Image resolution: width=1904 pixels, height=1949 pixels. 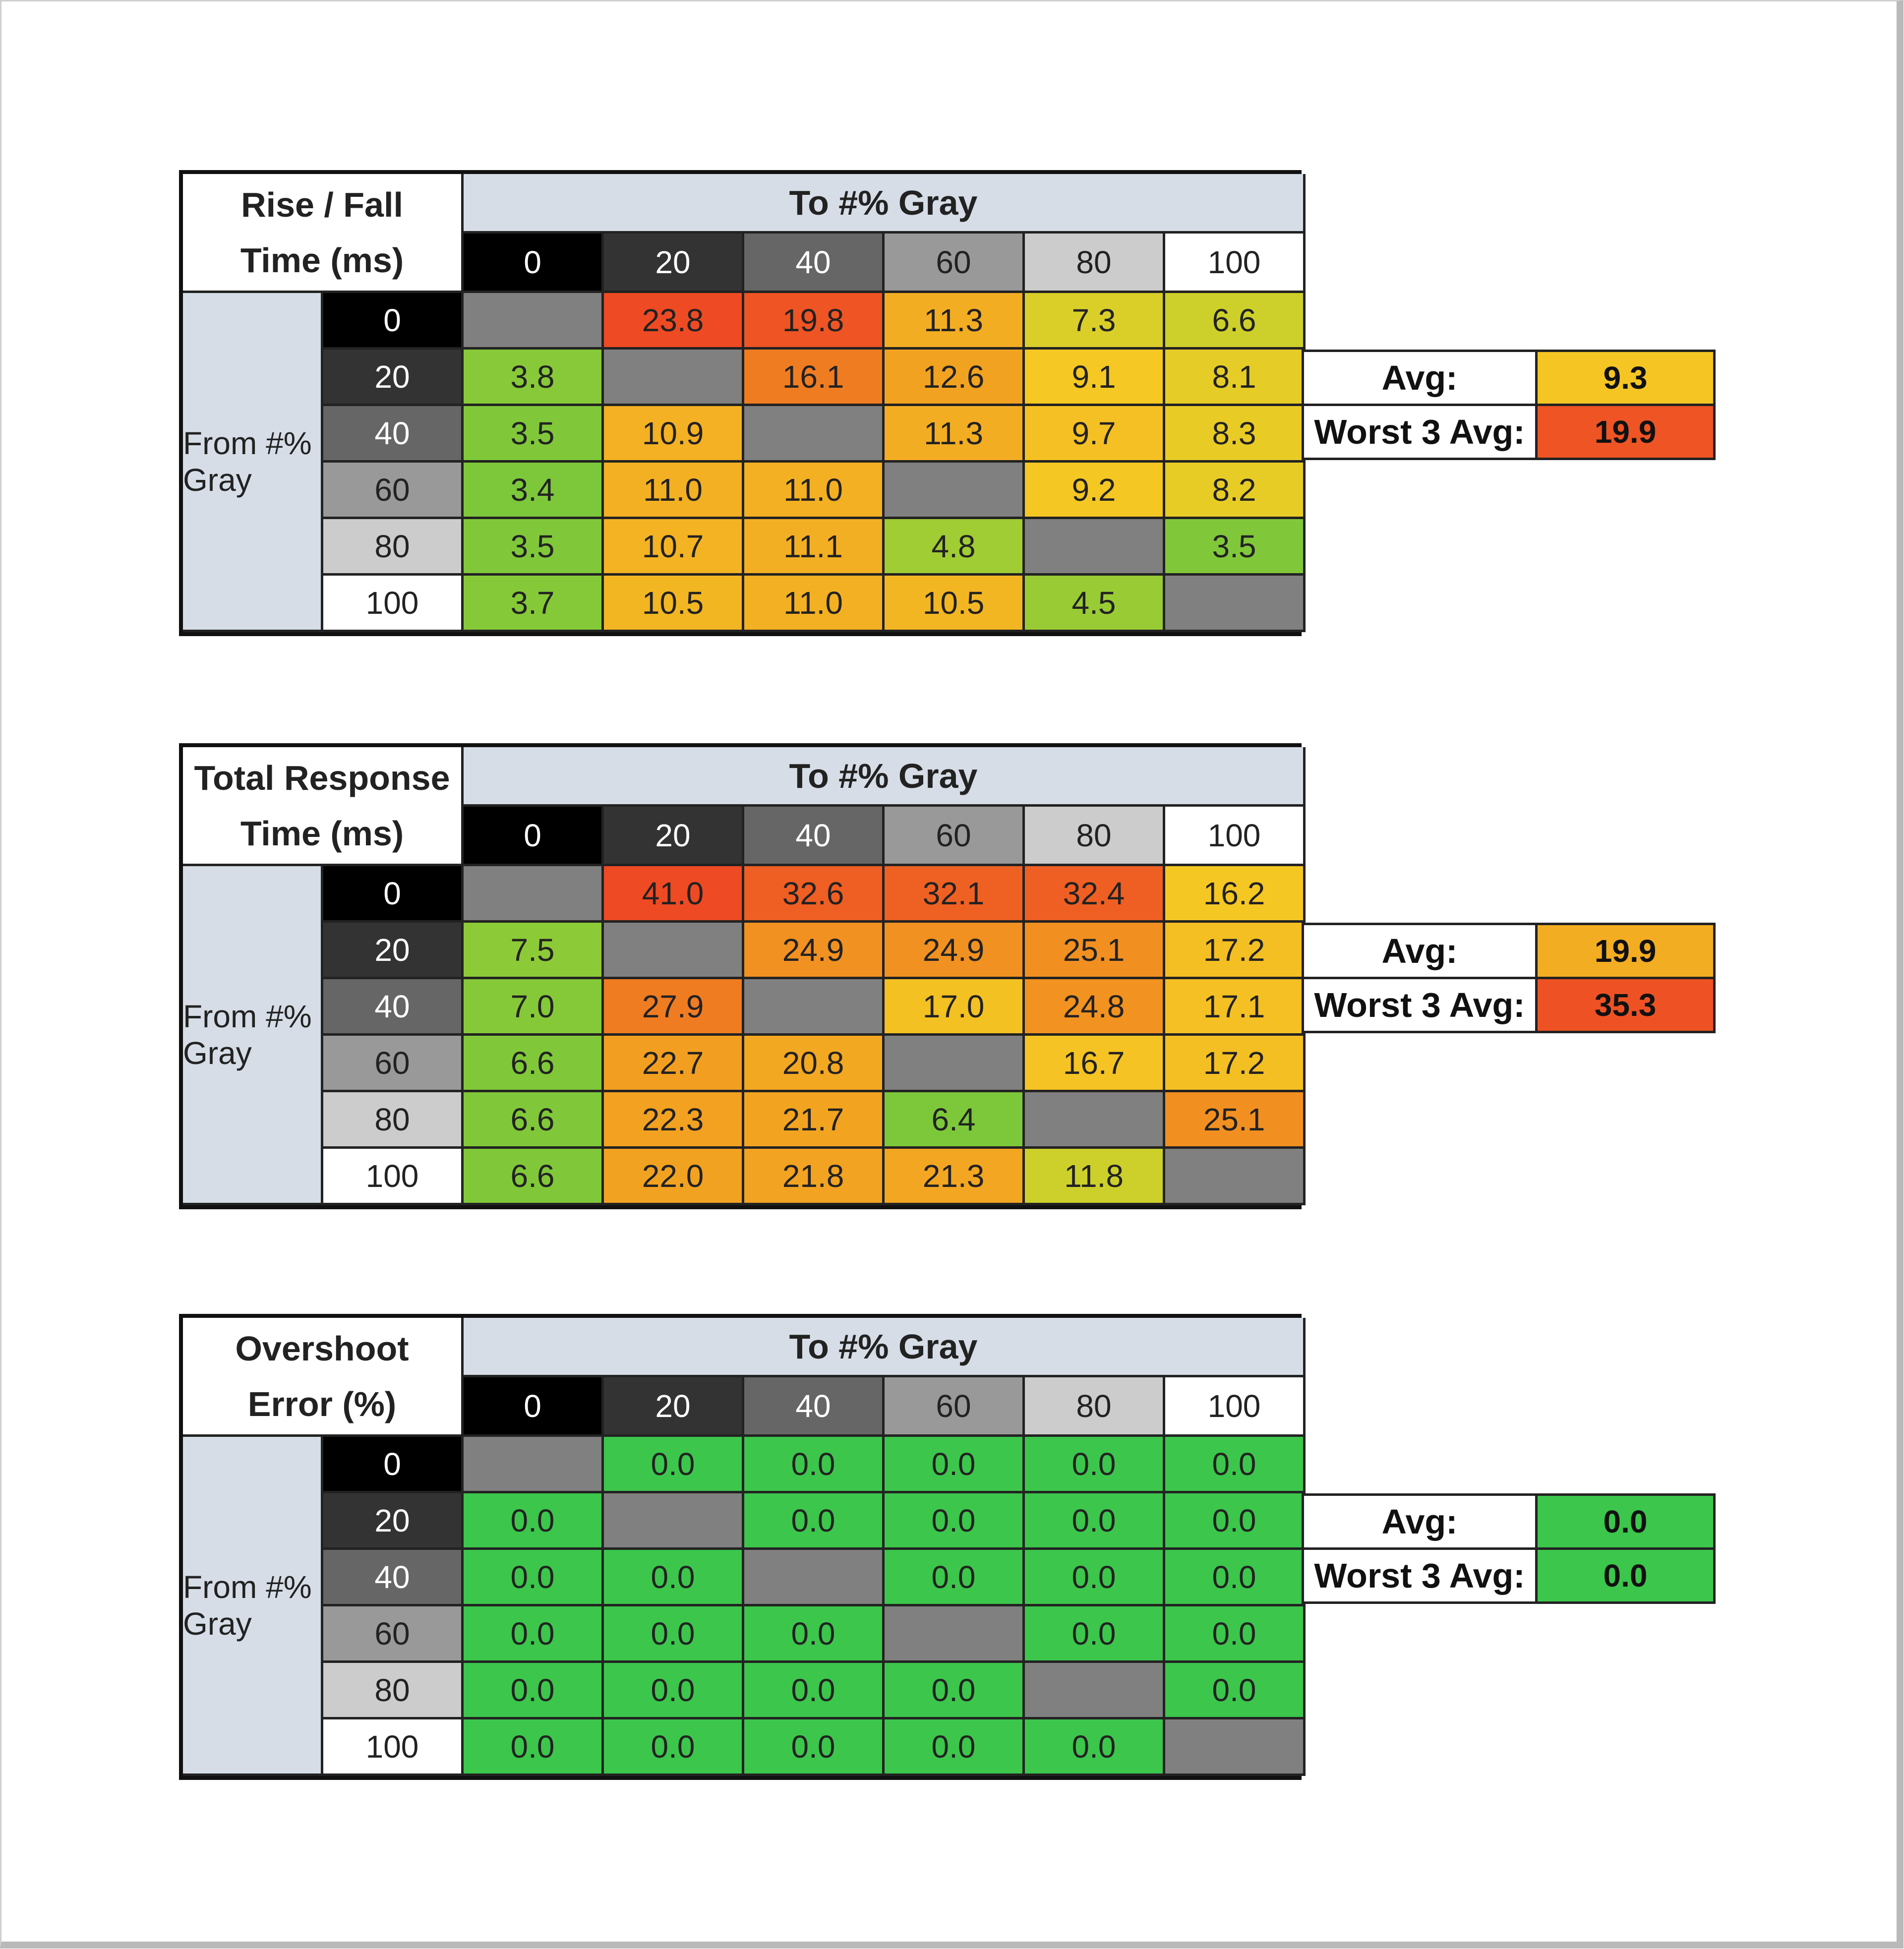 I want to click on value-cell: 11.1, so click(x=814, y=547).